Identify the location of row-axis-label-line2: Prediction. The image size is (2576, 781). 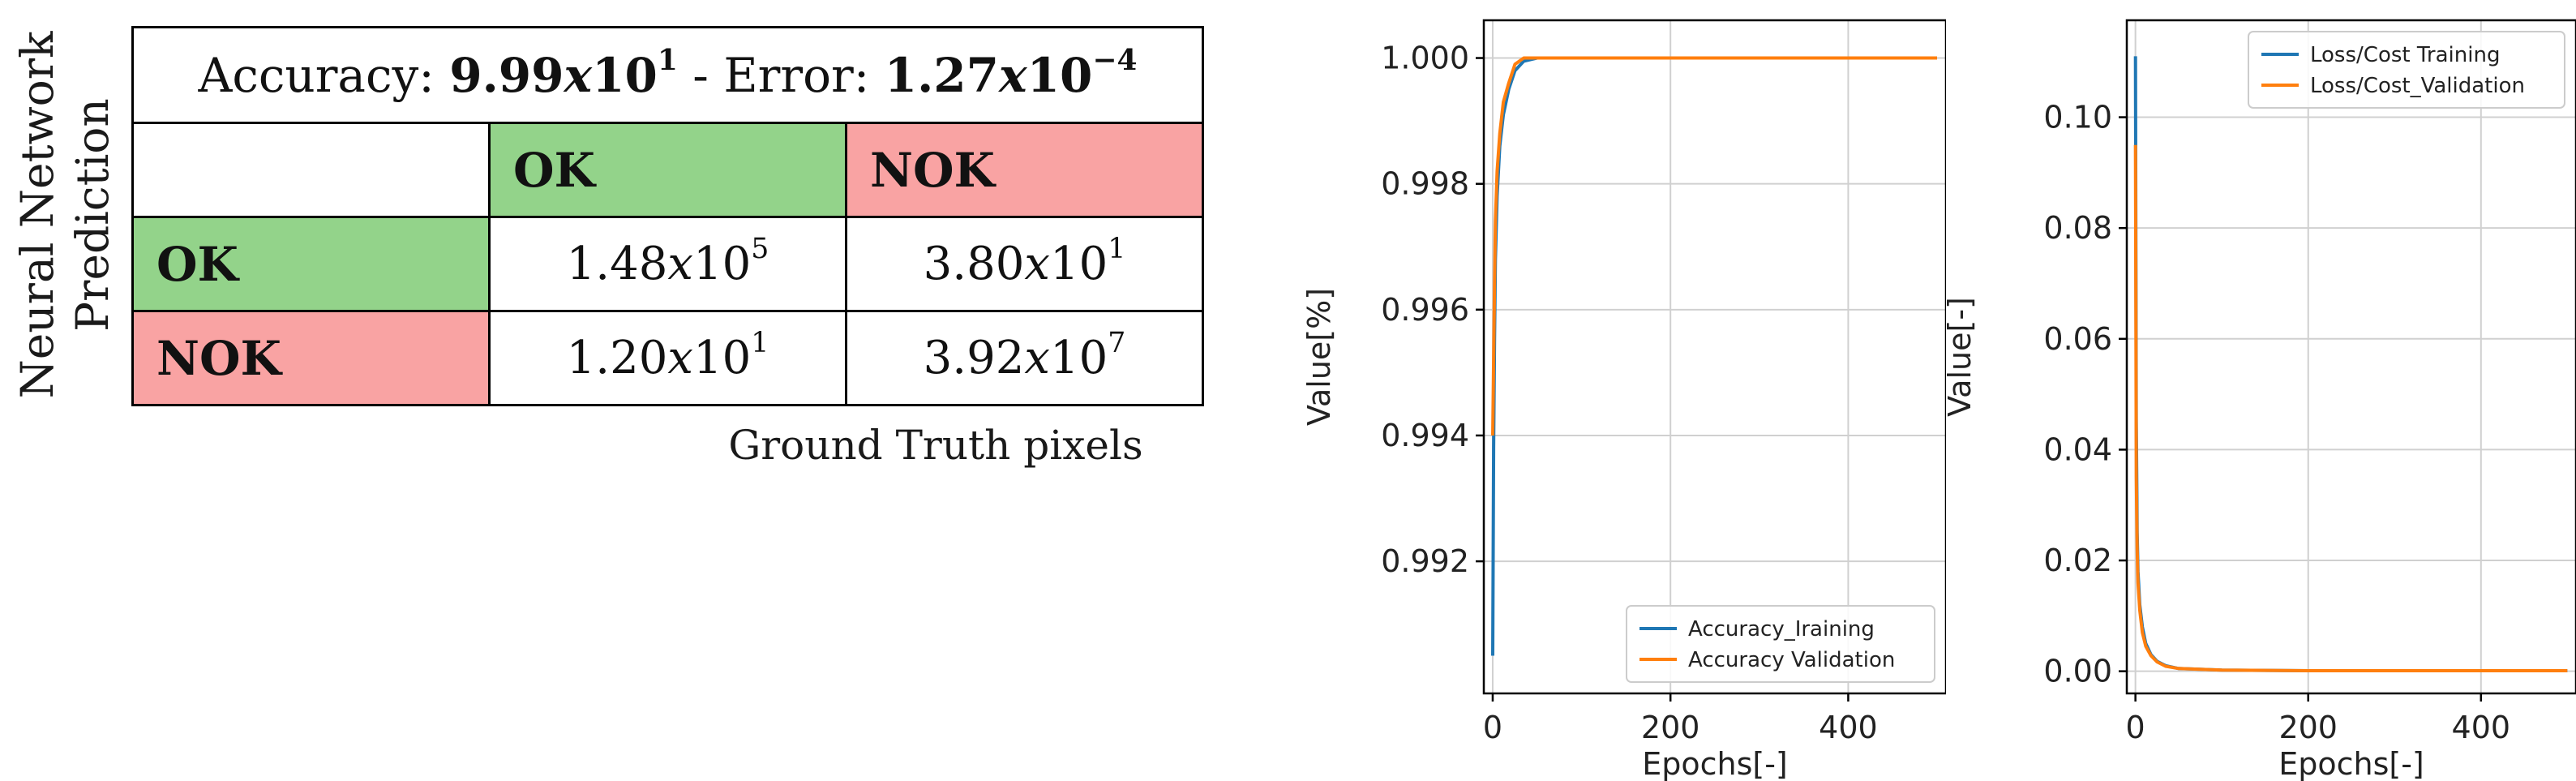
(92, 215).